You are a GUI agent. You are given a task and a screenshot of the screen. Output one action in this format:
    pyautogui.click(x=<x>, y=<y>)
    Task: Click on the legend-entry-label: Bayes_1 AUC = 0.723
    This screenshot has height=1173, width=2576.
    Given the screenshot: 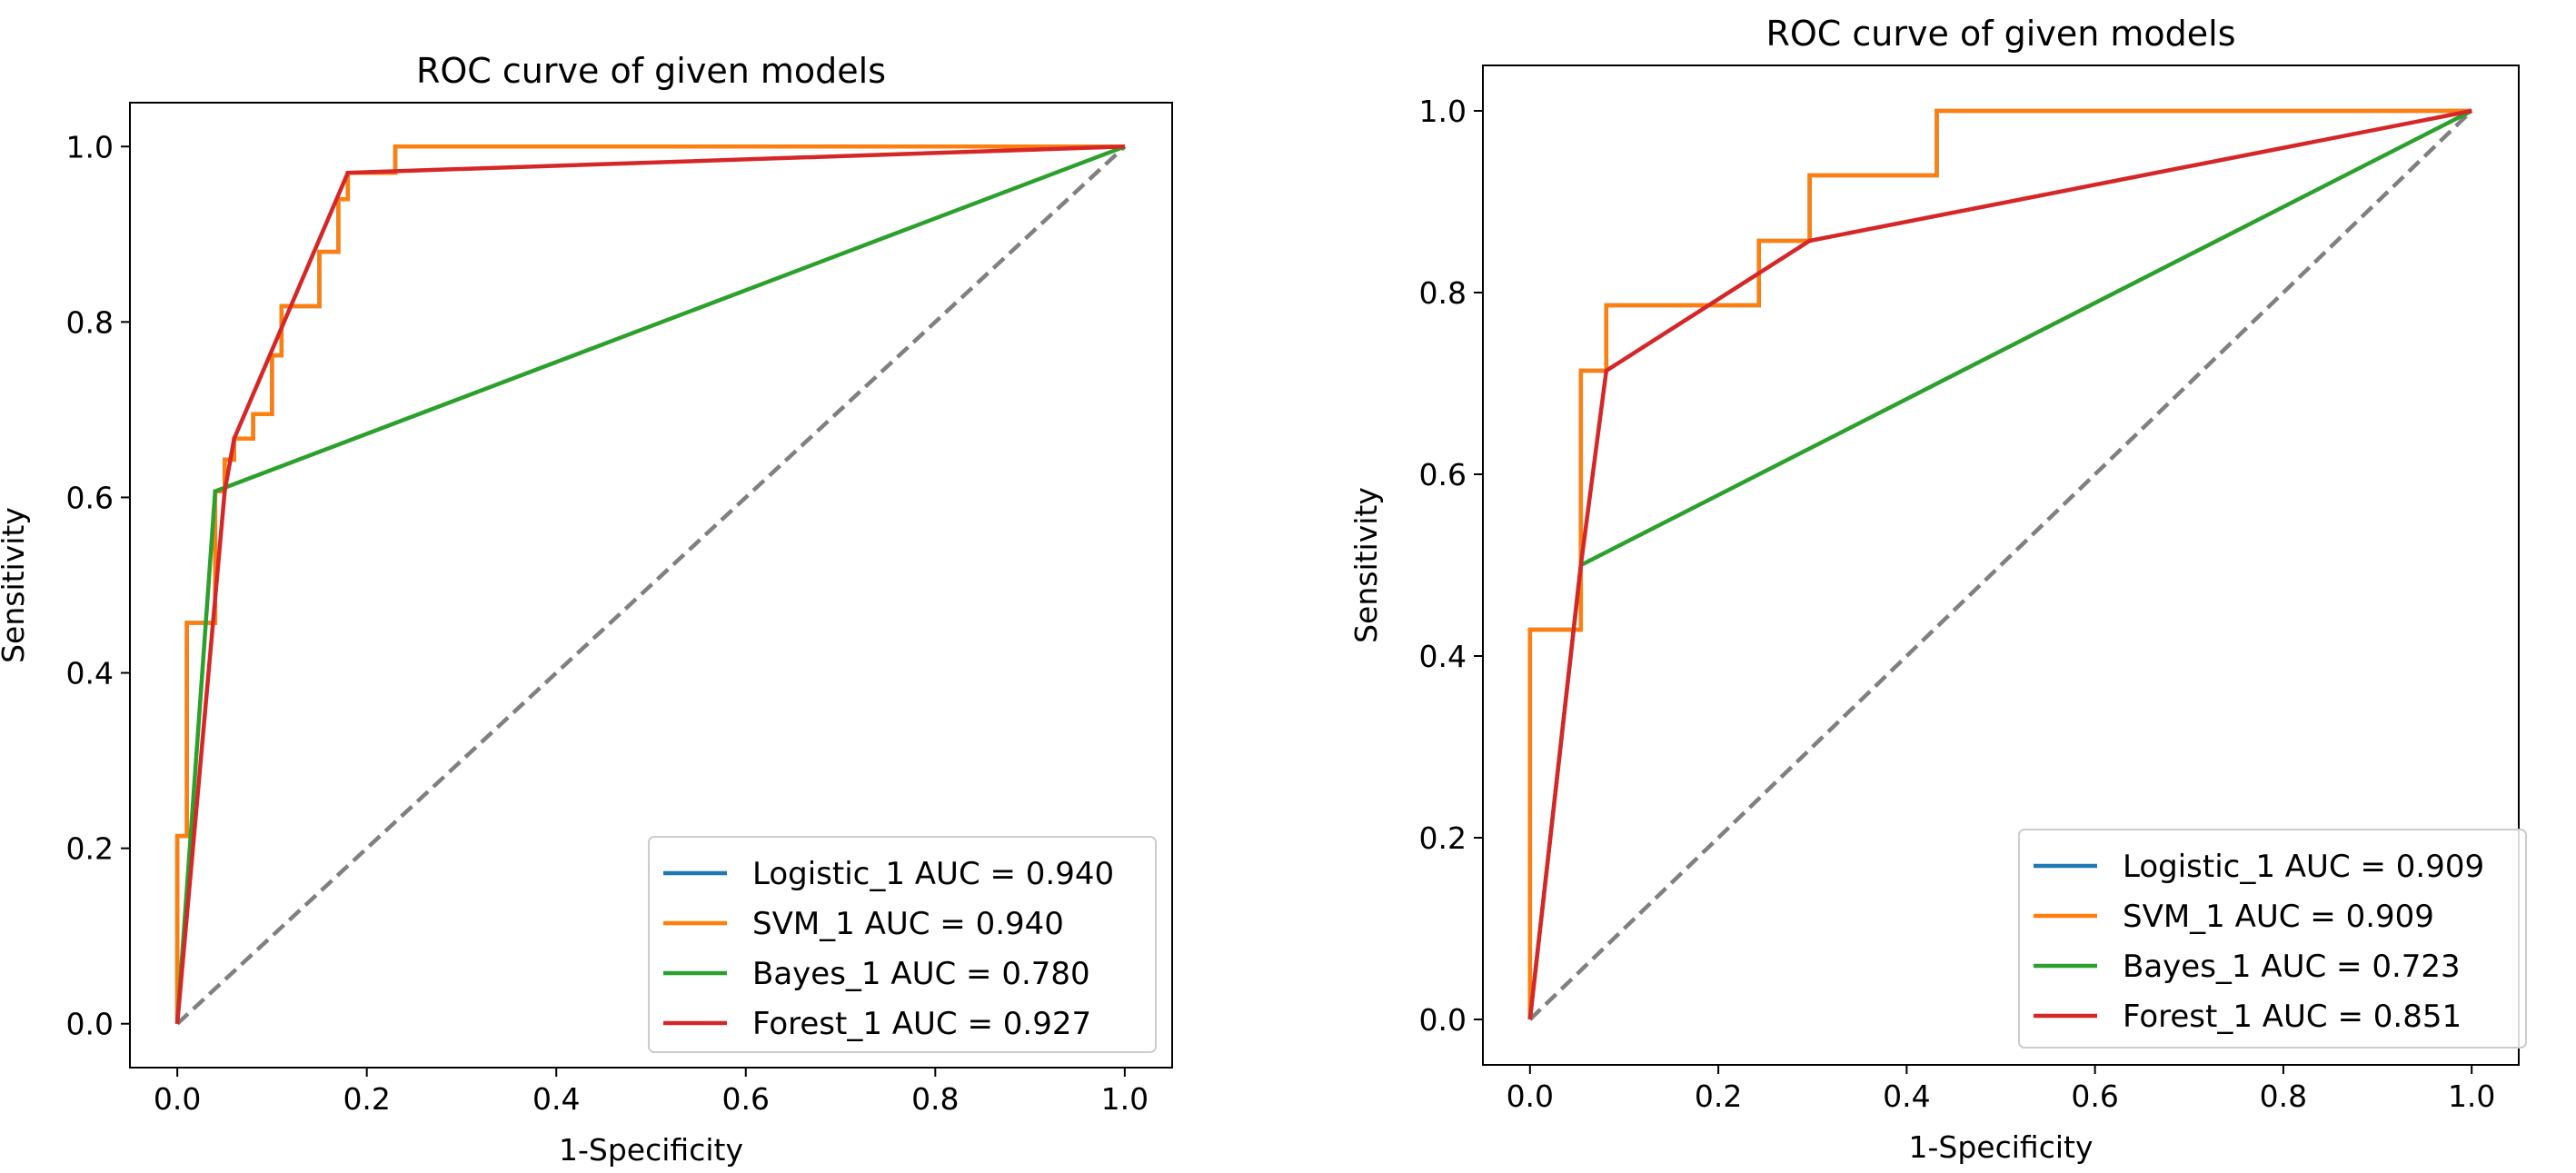 What is the action you would take?
    pyautogui.click(x=2292, y=967)
    